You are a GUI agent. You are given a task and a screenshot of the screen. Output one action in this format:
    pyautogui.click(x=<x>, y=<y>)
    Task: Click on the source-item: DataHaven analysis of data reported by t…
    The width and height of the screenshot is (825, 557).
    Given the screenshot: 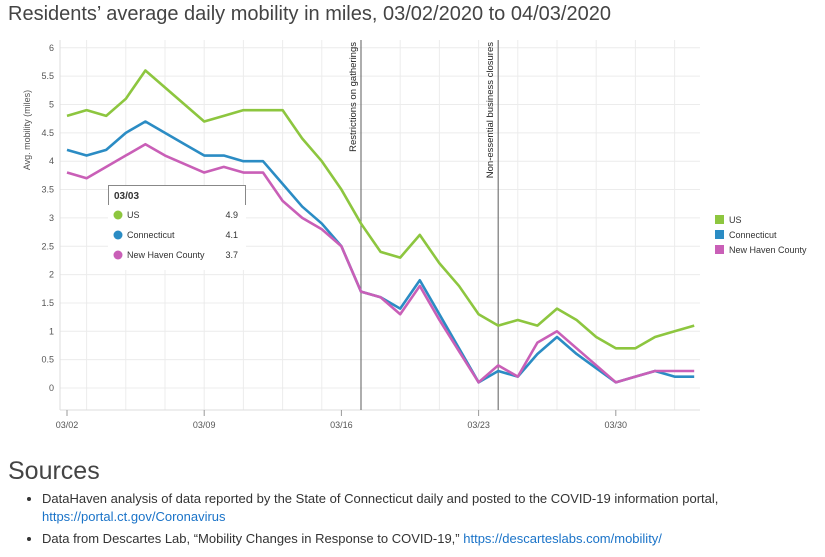 What is the action you would take?
    pyautogui.click(x=432, y=508)
    